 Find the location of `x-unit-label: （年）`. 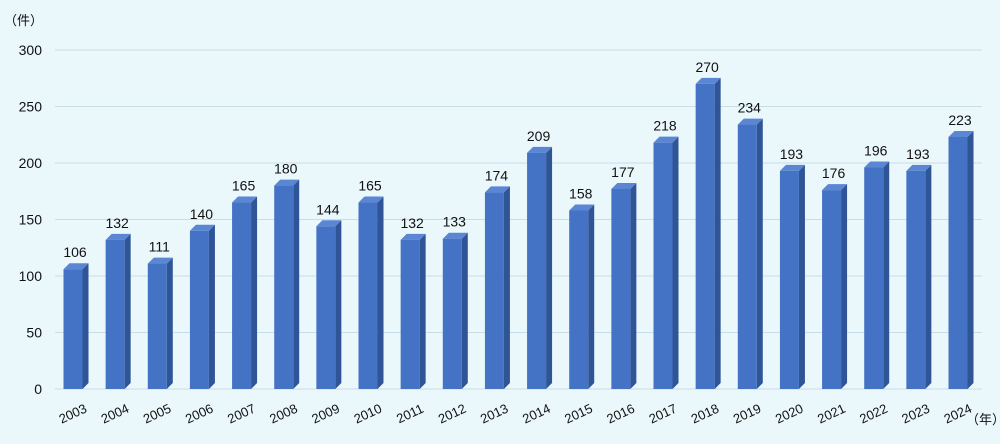

x-unit-label: （年） is located at coordinates (983, 419).